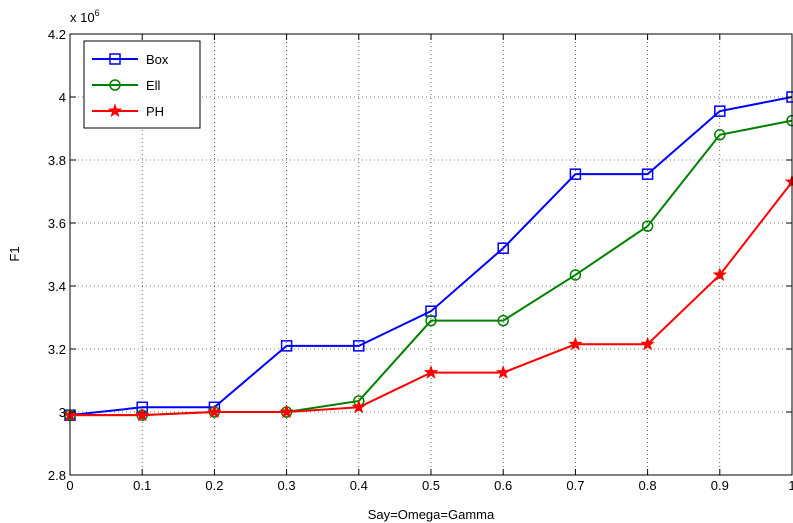 Image resolution: width=793 pixels, height=523 pixels. Describe the element at coordinates (790, 485) in the screenshot. I see `x-tick-label: 1` at that location.